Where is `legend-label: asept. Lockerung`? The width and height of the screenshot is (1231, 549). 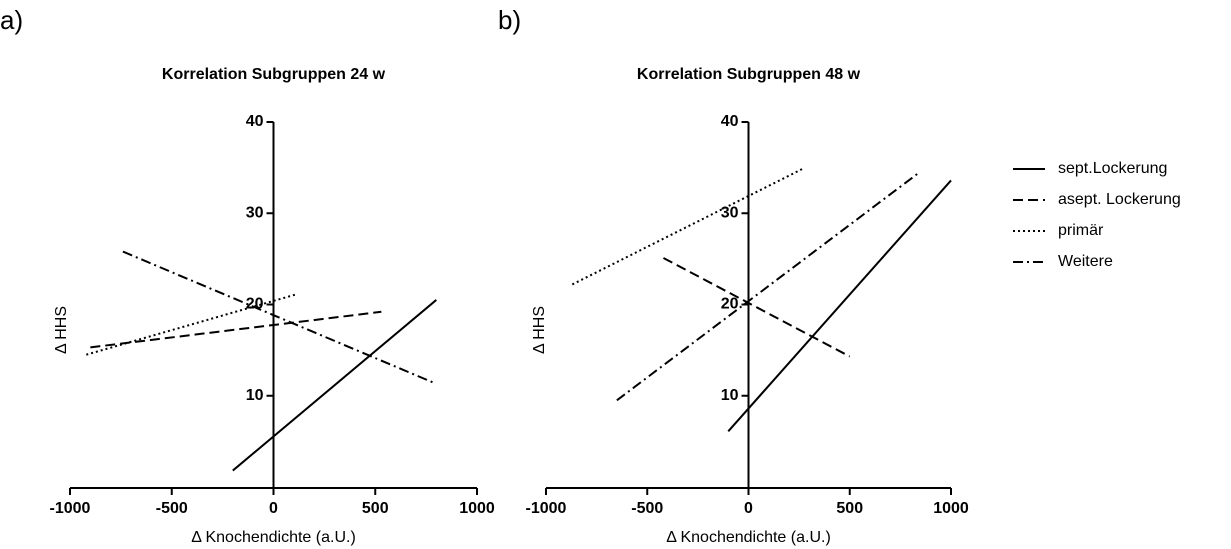 legend-label: asept. Lockerung is located at coordinates (1119, 199).